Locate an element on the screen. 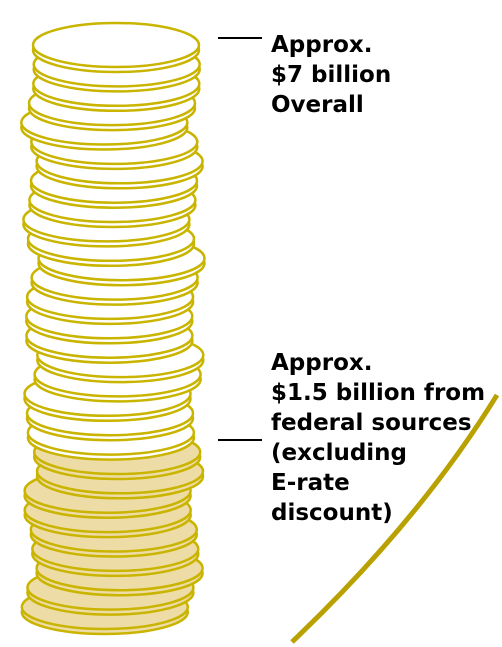 This screenshot has width=502, height=647. federal-label-line-1: Approx. is located at coordinates (322, 363).